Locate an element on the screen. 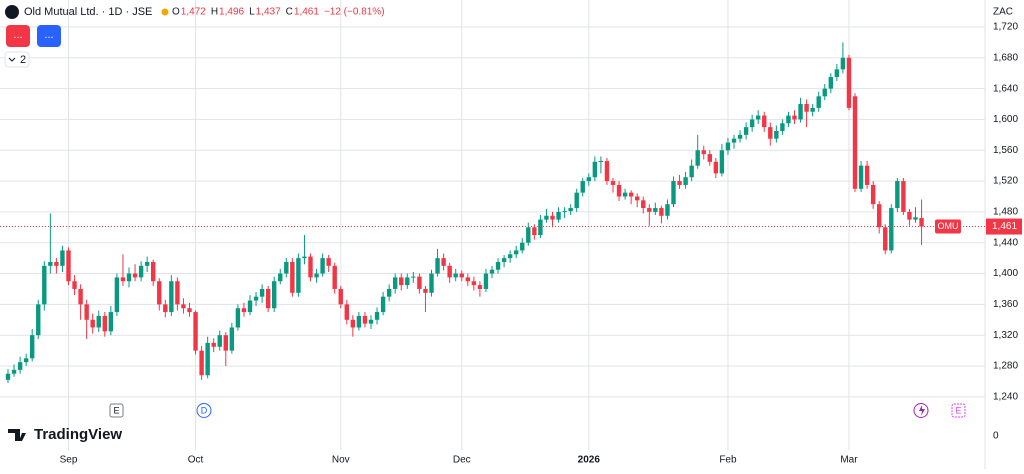  legend-key: C is located at coordinates (289, 12).